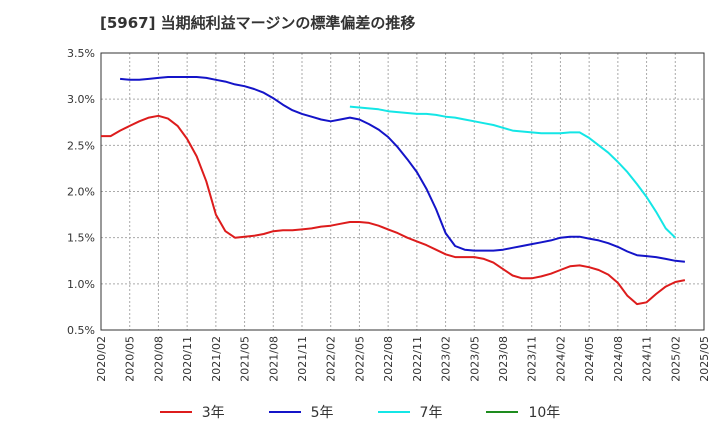 The width and height of the screenshot is (720, 440). I want to click on x-tick-label: 2025/05, so click(704, 359).